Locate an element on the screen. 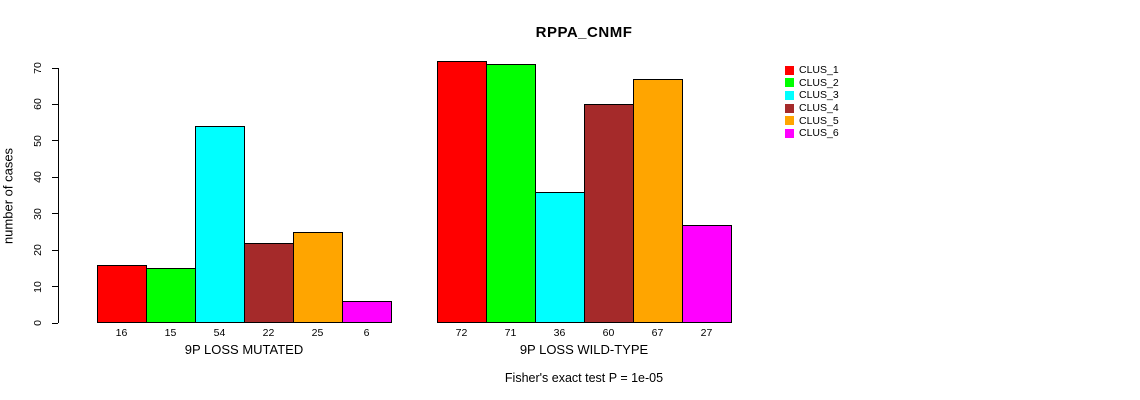 The width and height of the screenshot is (1140, 400). bar-clus_4-group1 is located at coordinates (269, 282).